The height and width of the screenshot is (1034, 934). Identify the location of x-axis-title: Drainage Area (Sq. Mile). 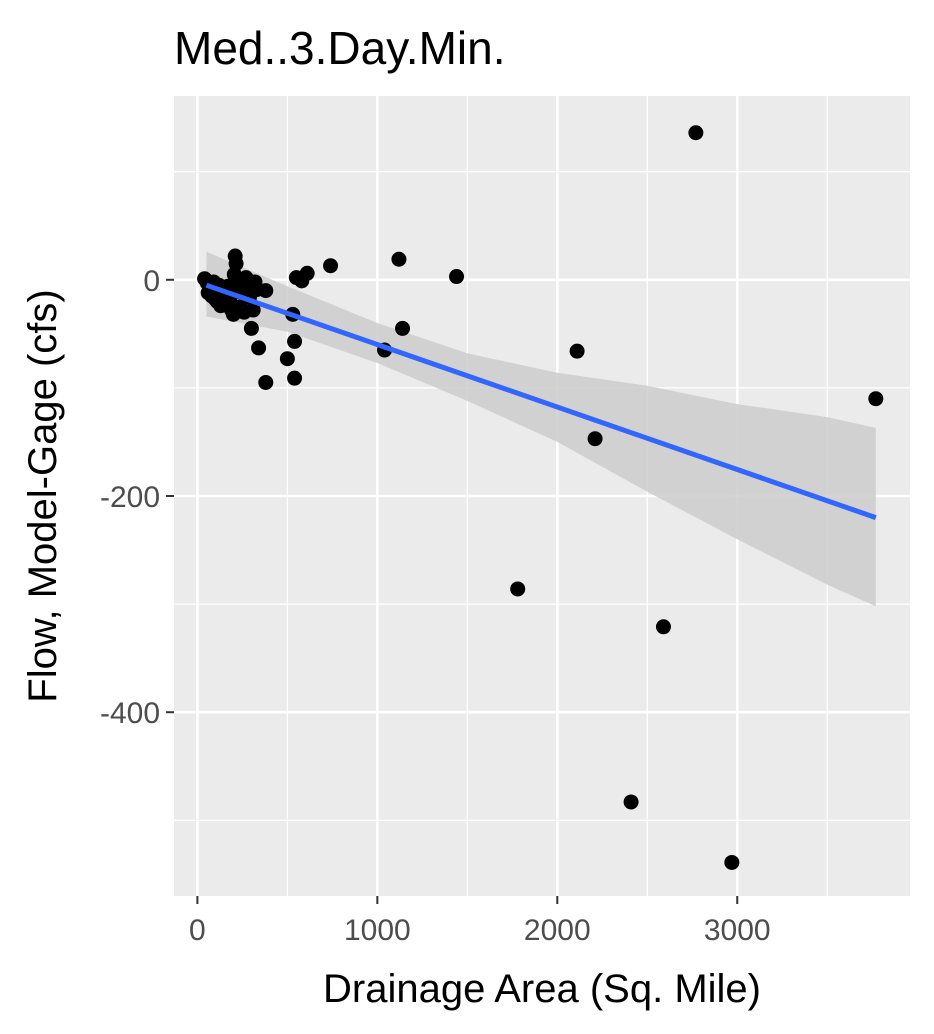
(542, 989).